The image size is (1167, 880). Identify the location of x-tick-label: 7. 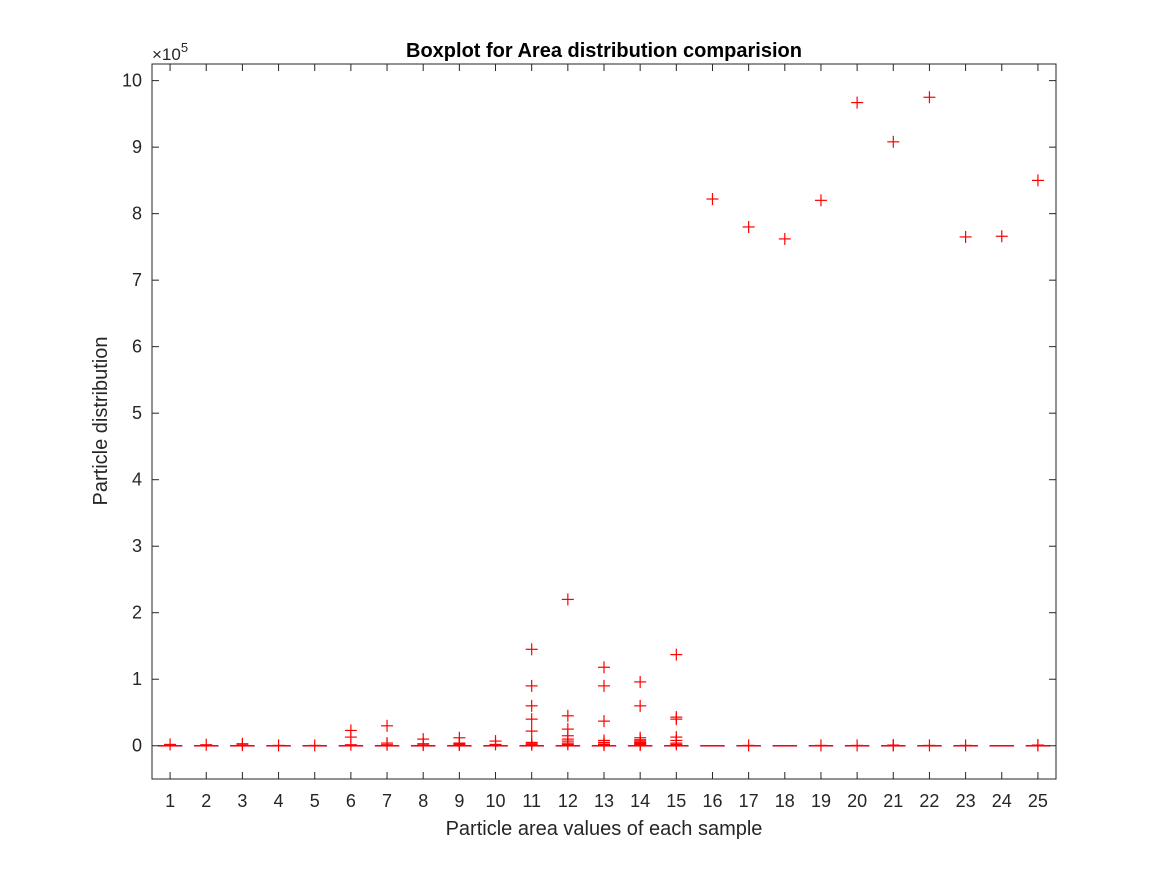
(387, 801).